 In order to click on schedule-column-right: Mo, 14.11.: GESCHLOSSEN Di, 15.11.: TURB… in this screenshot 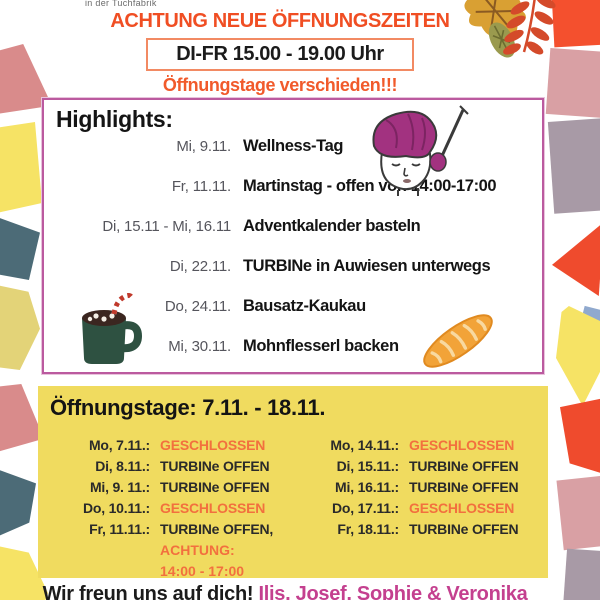, I will do `click(423, 508)`.